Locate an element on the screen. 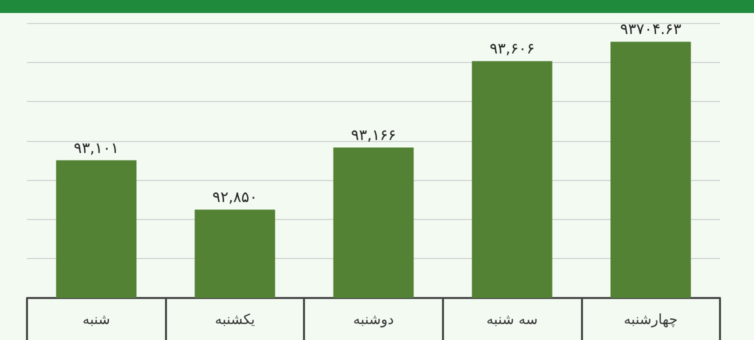  x-tick-label: سه شنبه is located at coordinates (512, 320).